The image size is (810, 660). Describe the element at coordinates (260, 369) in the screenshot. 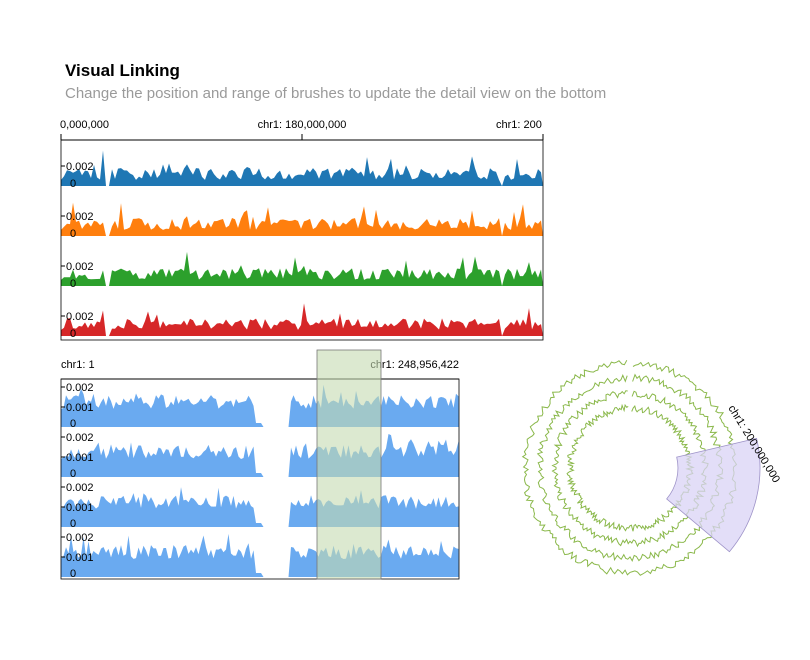

I see `detail-axis: chr1: 1 chr1: 248,956,422` at that location.